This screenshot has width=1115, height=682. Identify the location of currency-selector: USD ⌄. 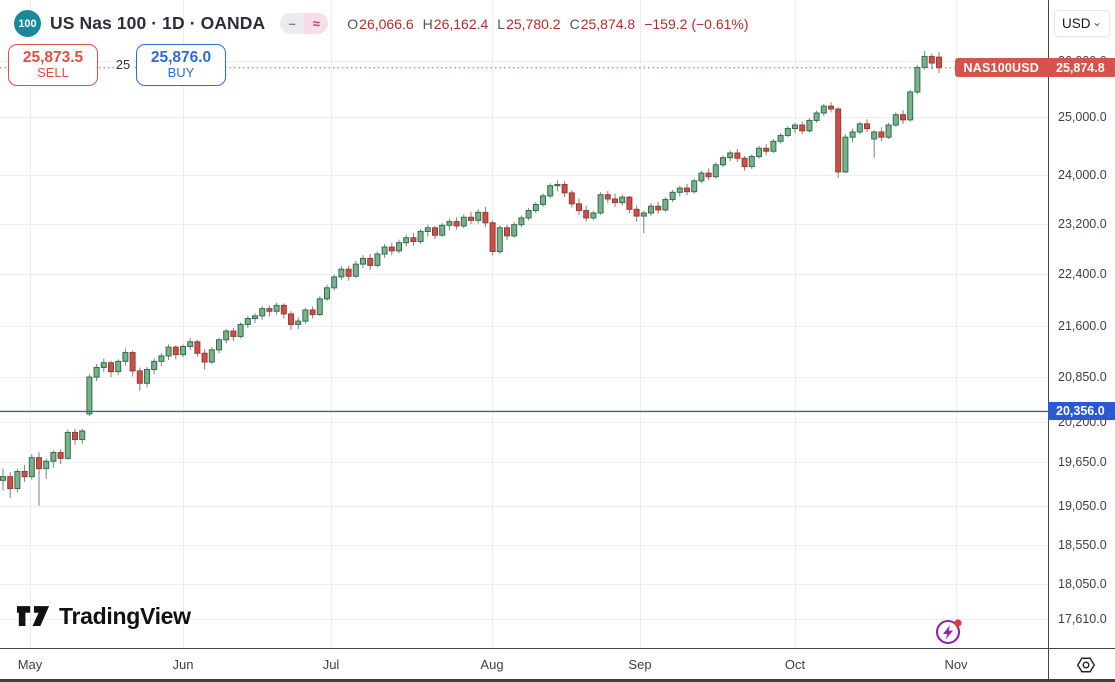
(1082, 23).